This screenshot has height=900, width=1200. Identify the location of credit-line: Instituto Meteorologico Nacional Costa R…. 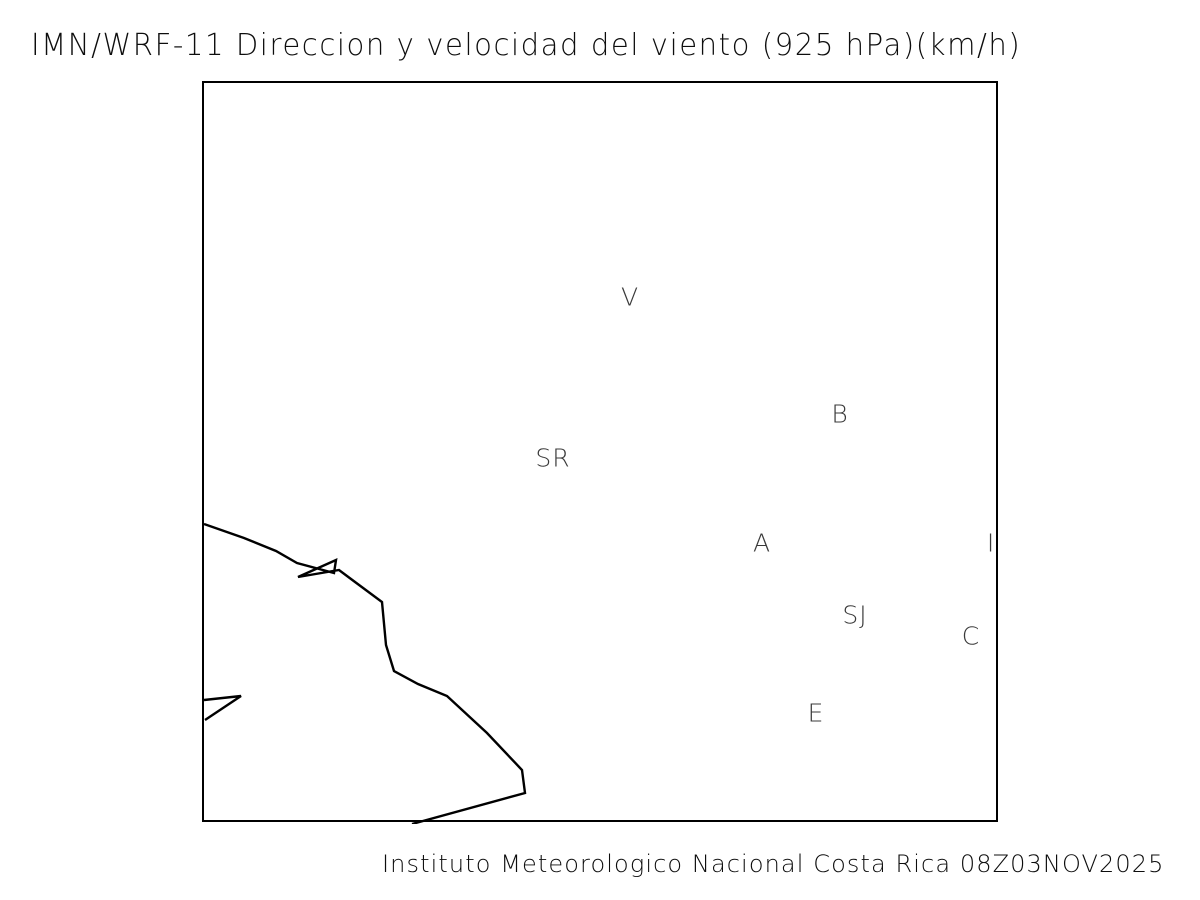
(773, 864).